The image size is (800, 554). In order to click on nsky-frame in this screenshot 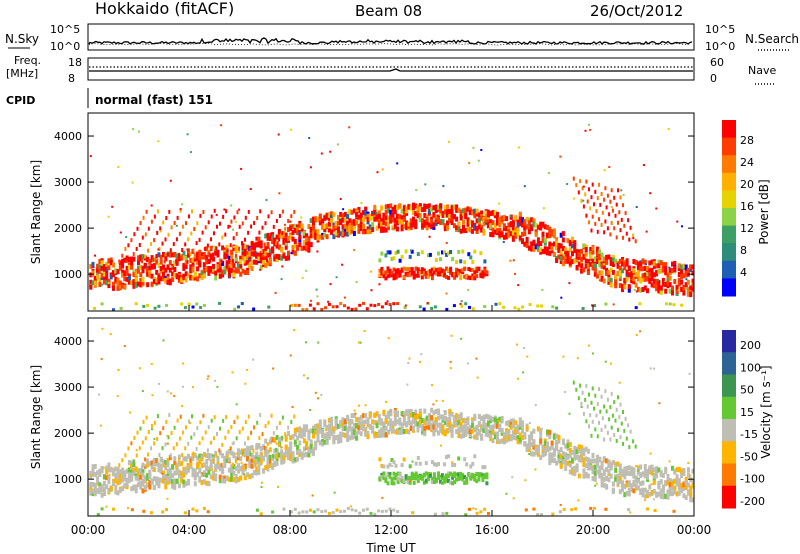, I will do `click(391, 37)`.